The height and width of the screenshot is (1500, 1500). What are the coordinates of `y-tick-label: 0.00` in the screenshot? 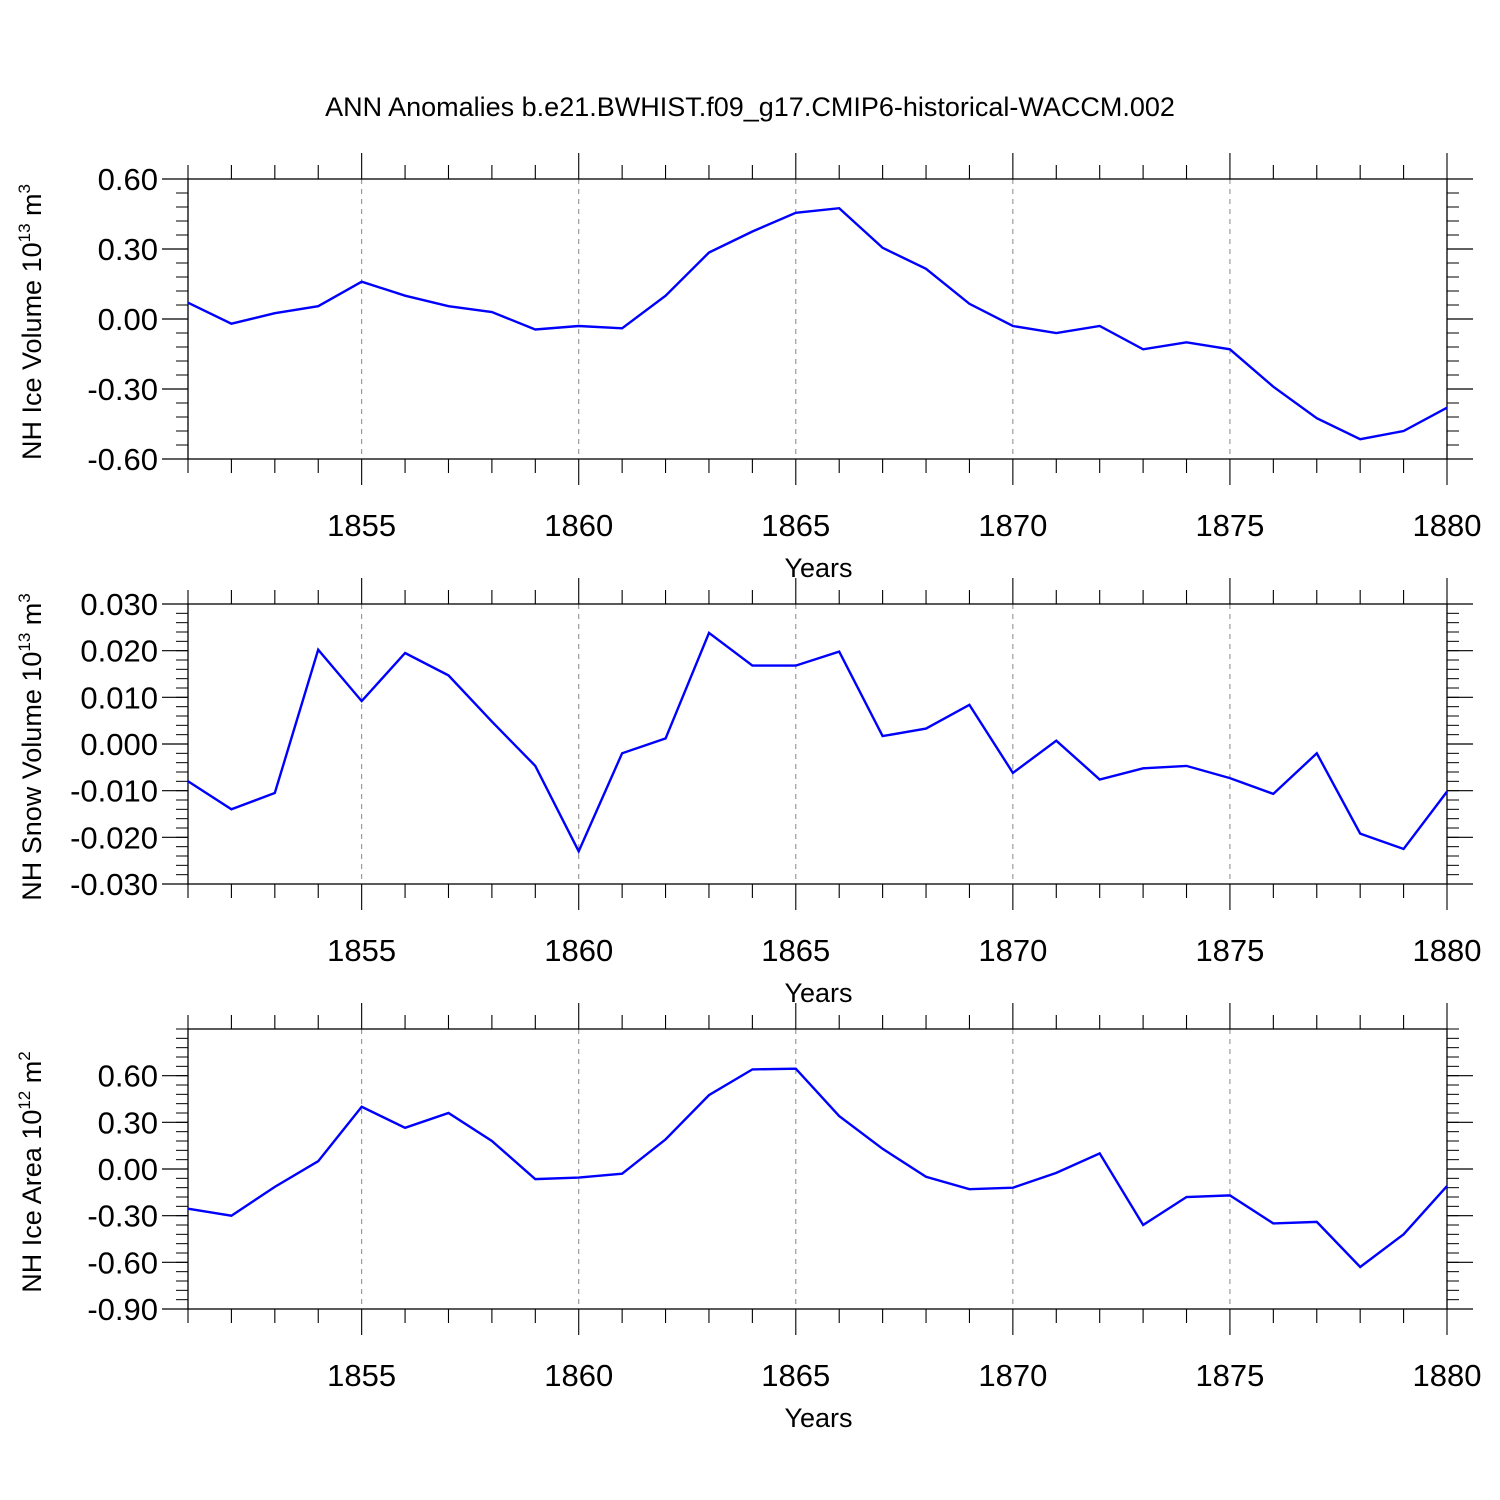 It's located at (128, 319).